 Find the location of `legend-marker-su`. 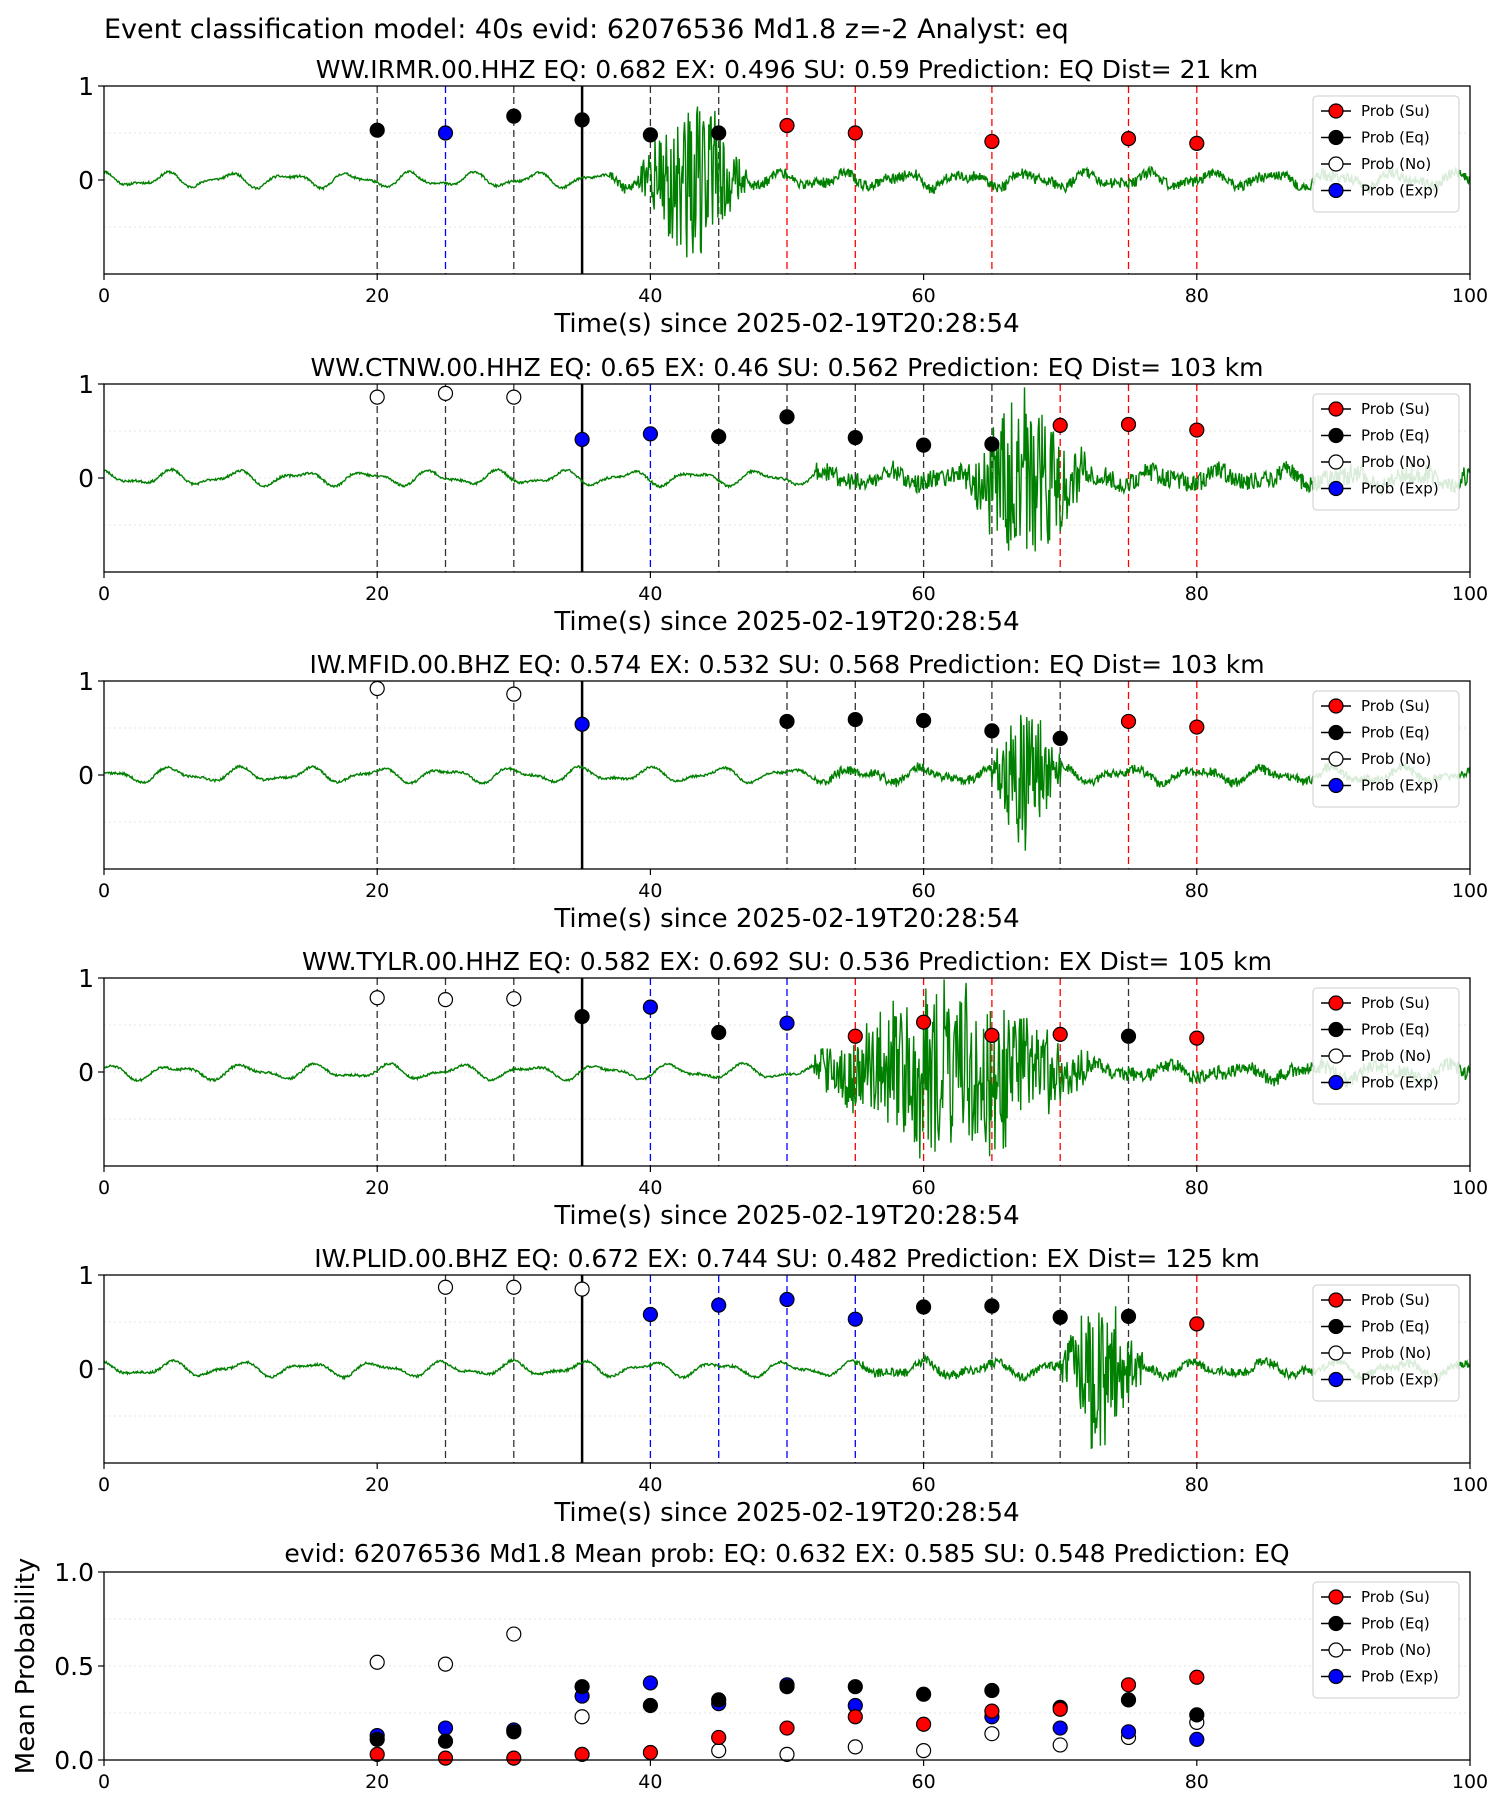

legend-marker-su is located at coordinates (1336, 409).